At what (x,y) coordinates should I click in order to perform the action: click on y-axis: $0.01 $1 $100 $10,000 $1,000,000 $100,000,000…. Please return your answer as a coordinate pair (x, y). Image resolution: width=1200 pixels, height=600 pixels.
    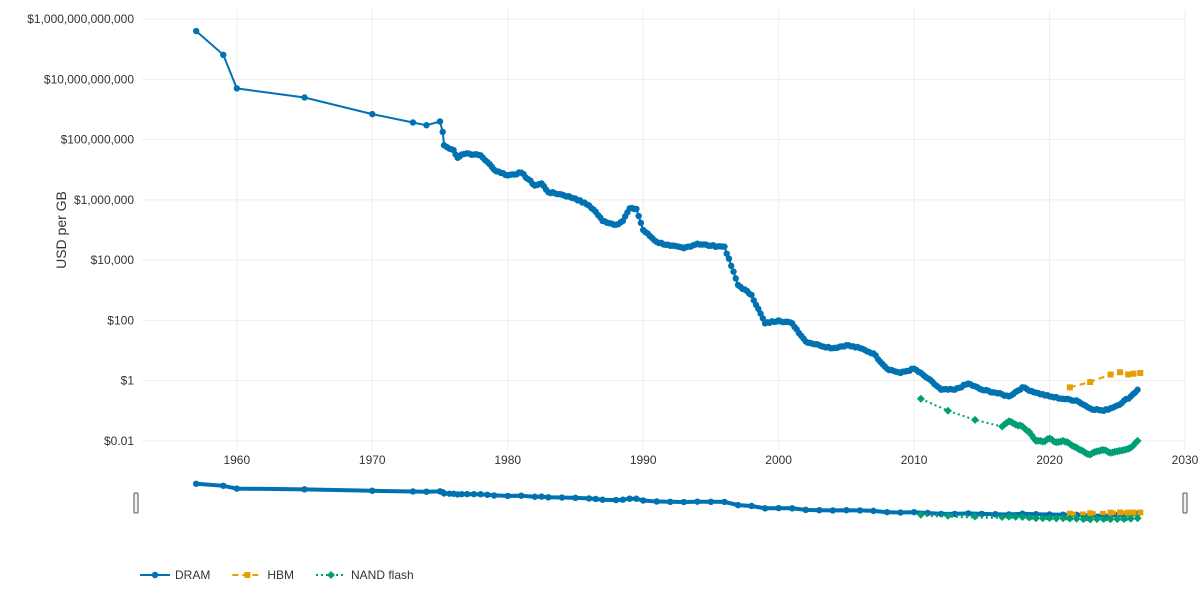
    Looking at the image, I should click on (80, 230).